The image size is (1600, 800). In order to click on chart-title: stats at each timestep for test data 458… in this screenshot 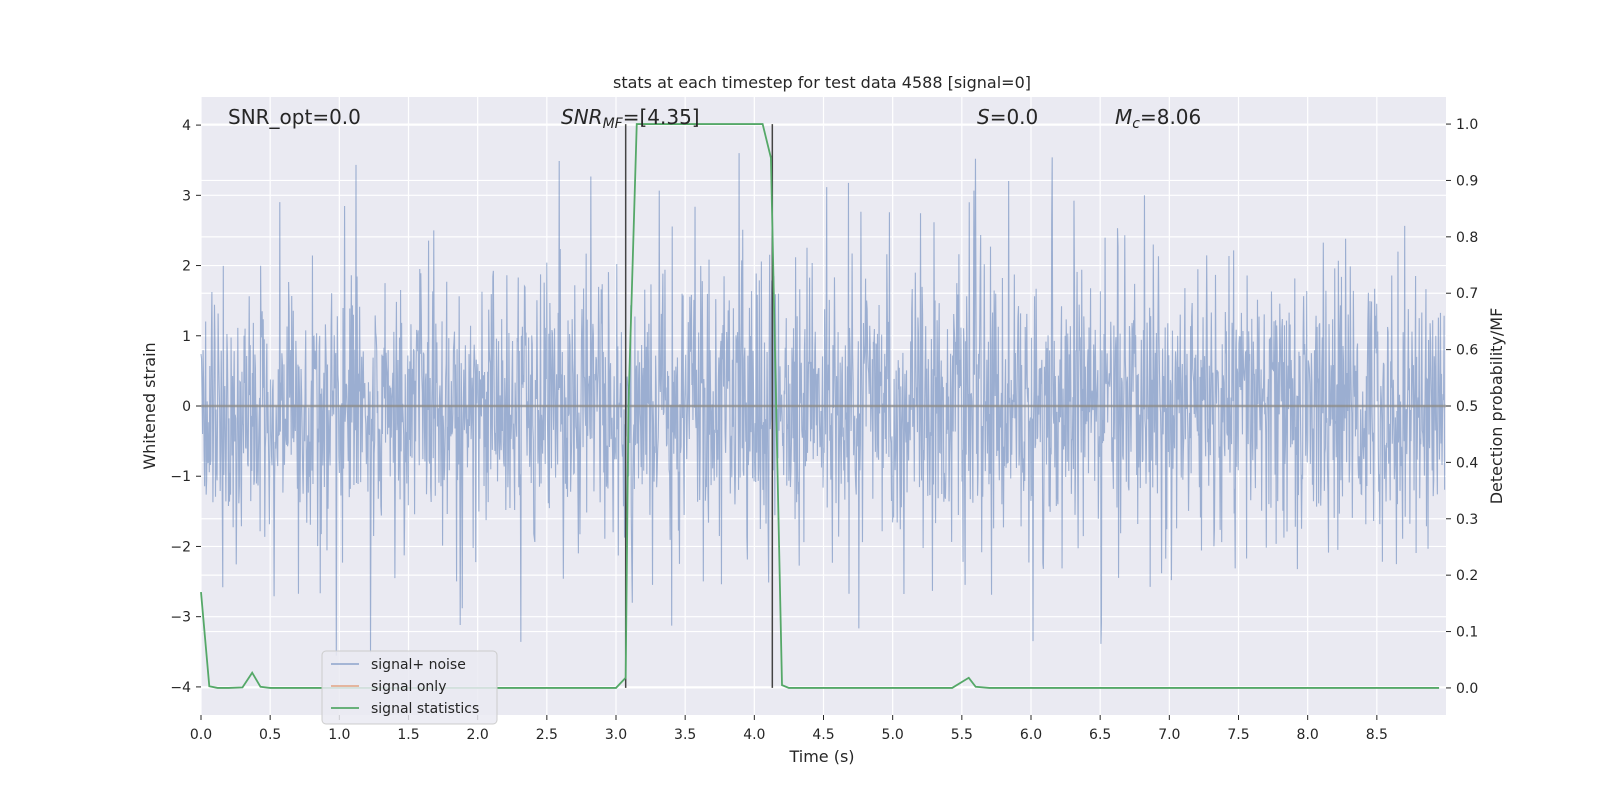, I will do `click(822, 82)`.